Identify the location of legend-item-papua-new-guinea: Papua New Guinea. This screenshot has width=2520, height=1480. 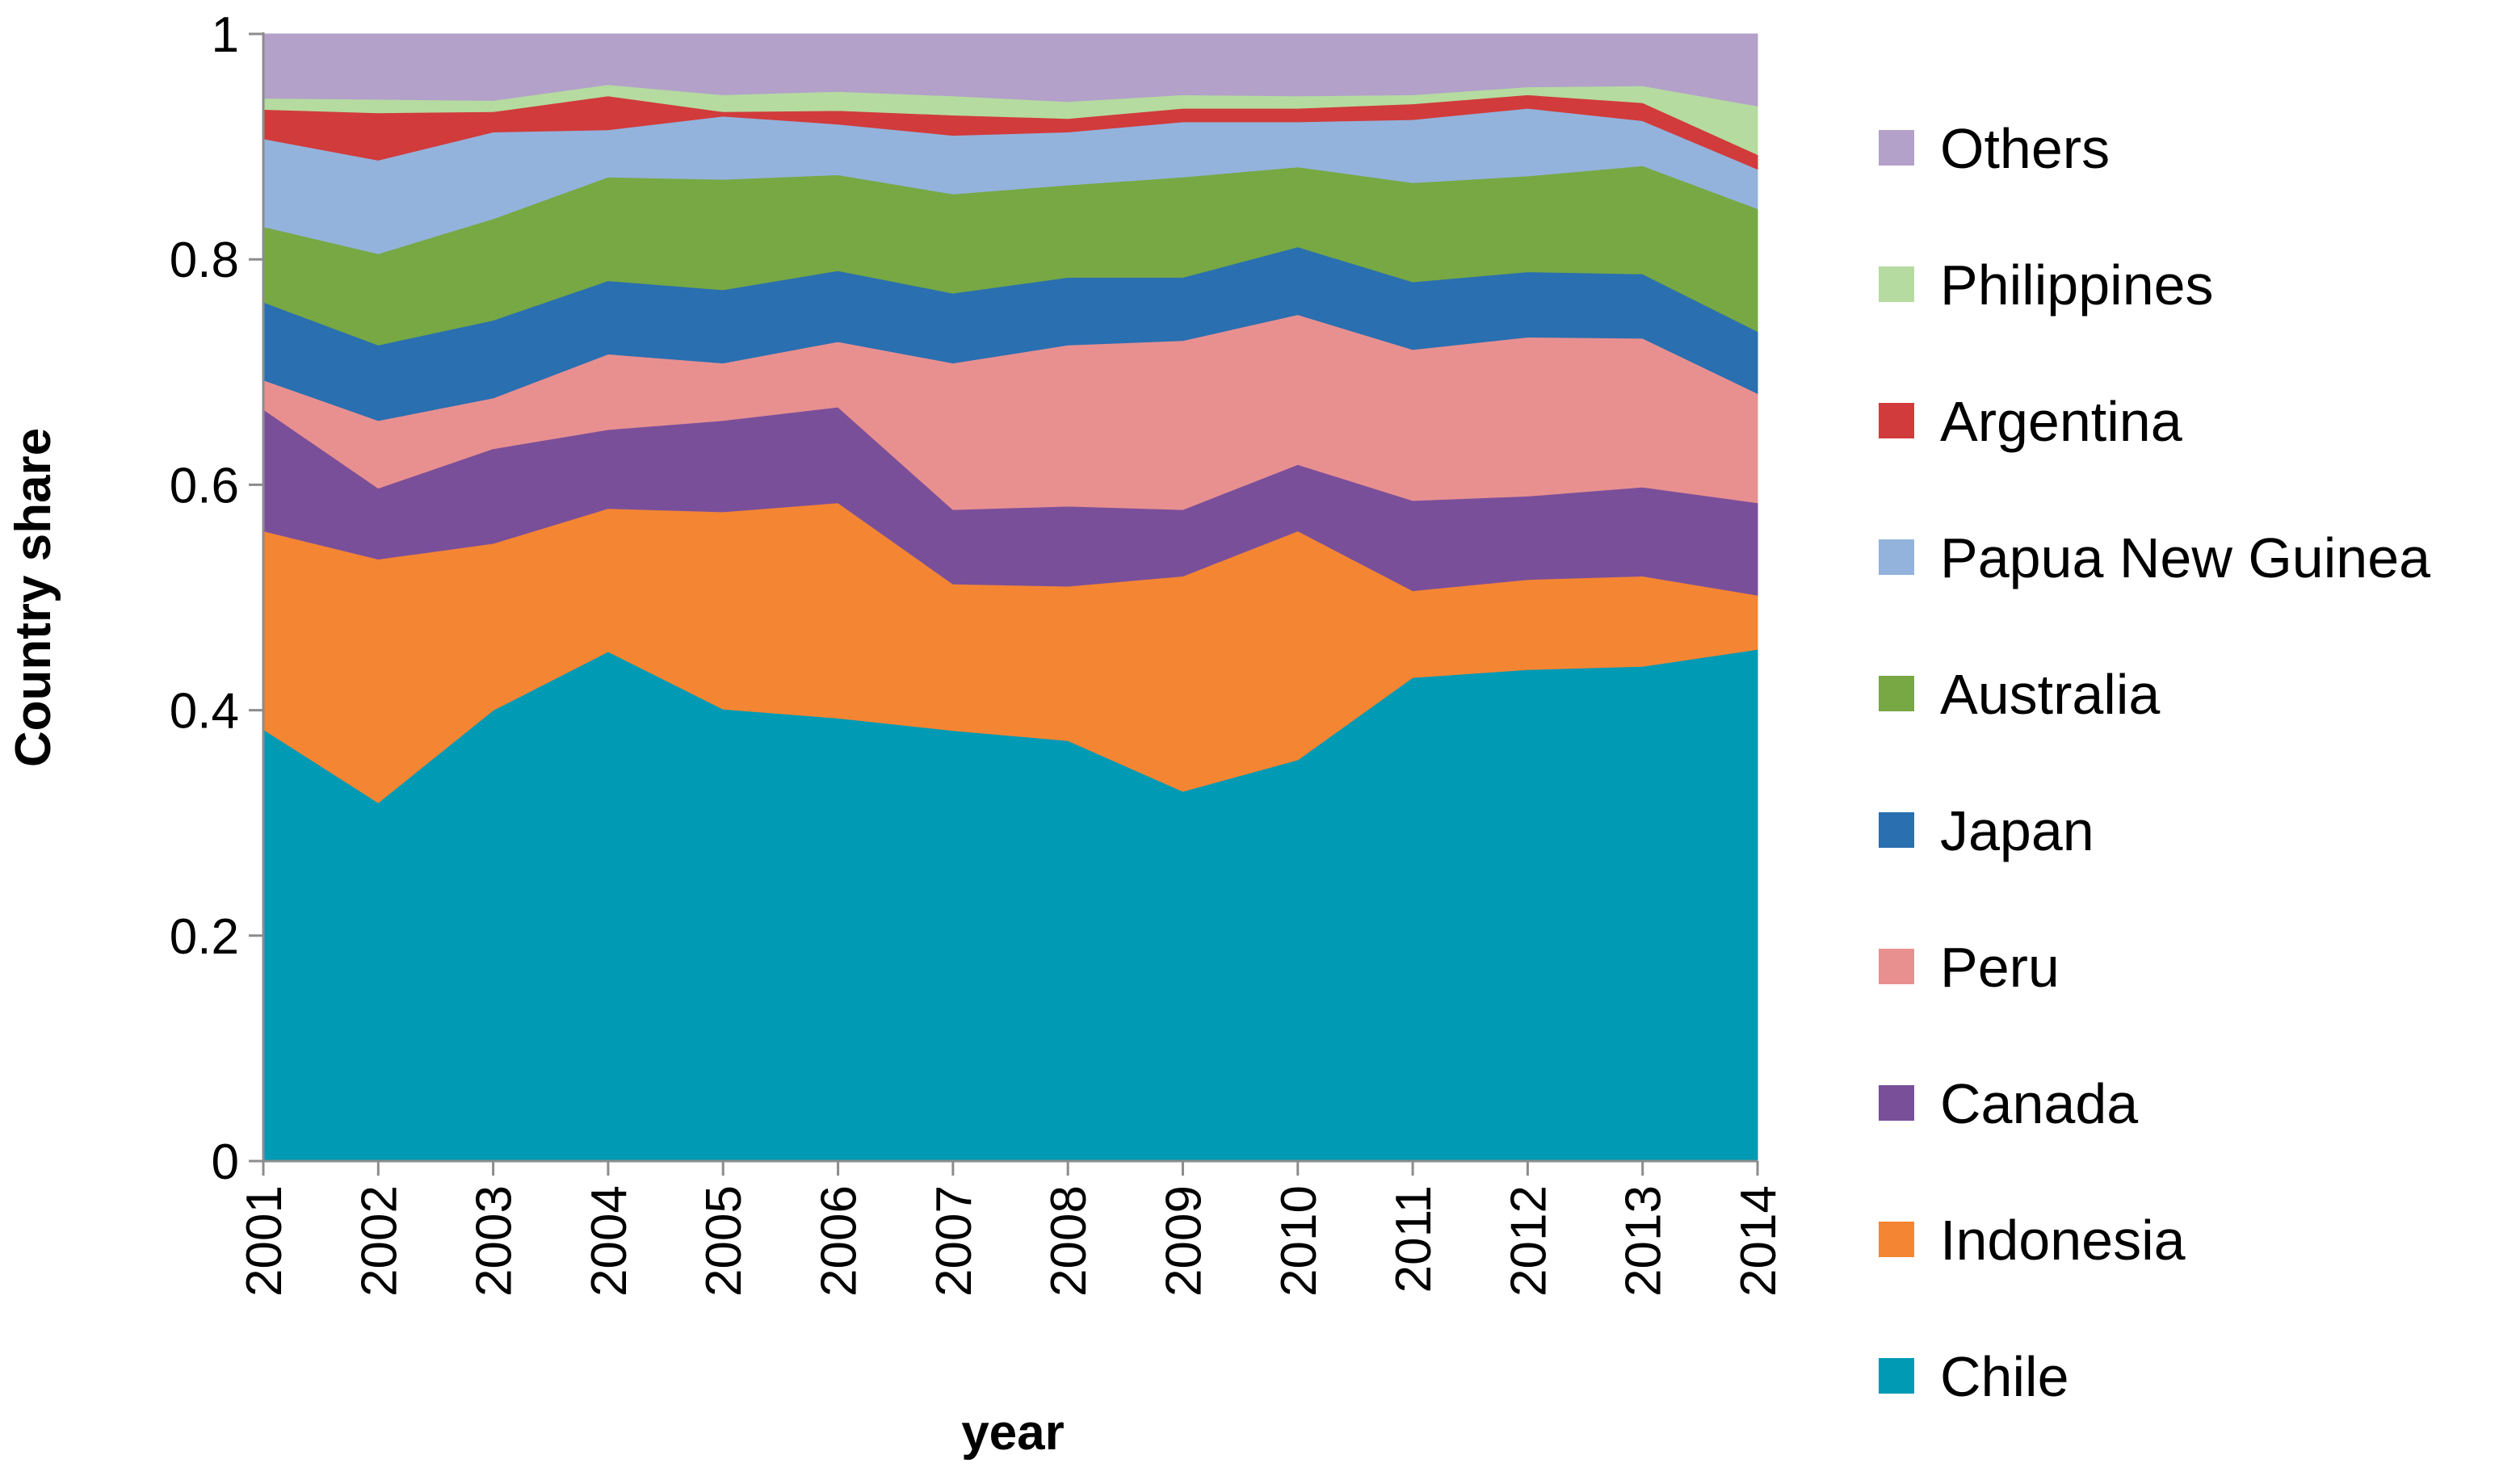
(2154, 557).